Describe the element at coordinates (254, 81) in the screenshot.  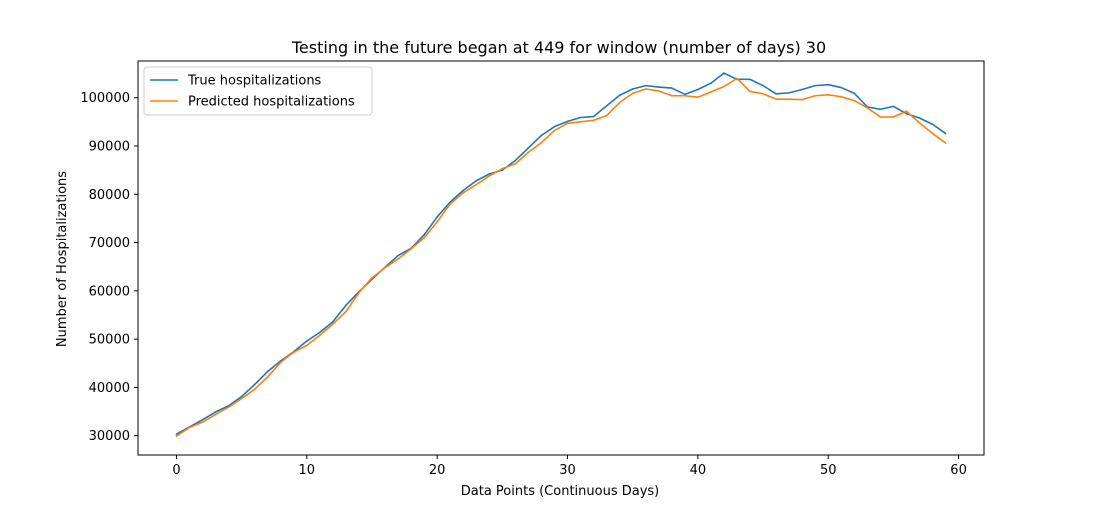
I see `legend-label-0: True hospitalizations` at that location.